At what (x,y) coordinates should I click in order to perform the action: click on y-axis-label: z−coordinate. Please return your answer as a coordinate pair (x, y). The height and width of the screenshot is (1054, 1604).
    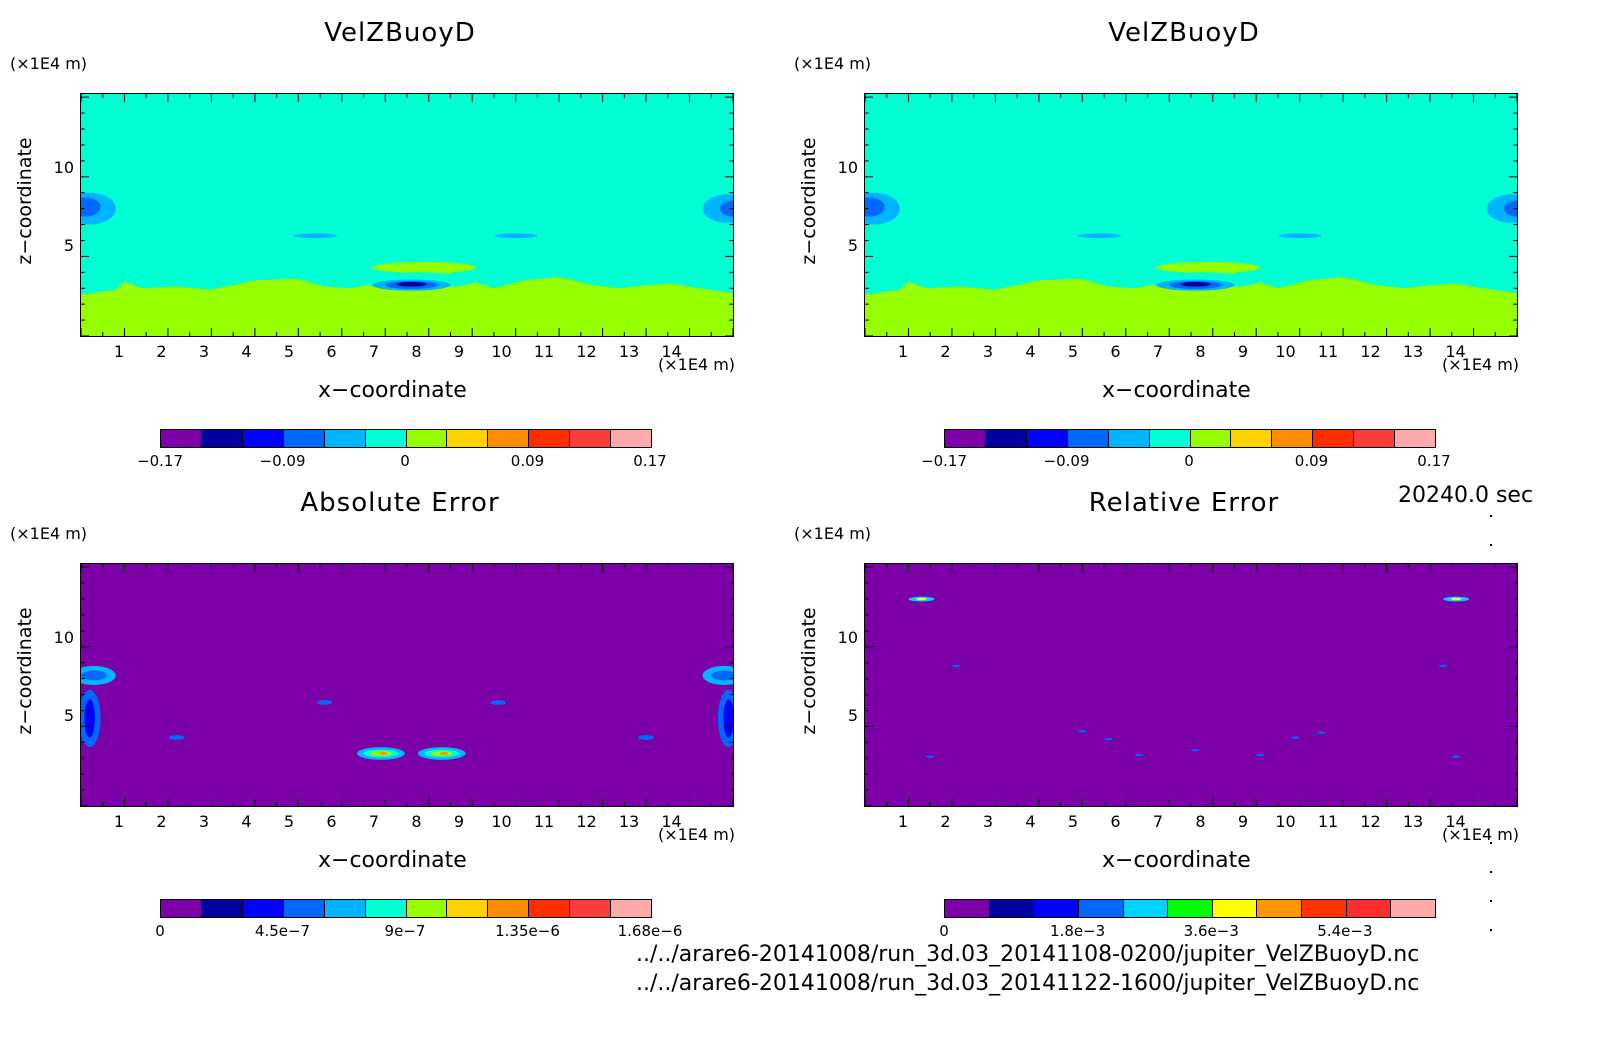
    Looking at the image, I should click on (809, 201).